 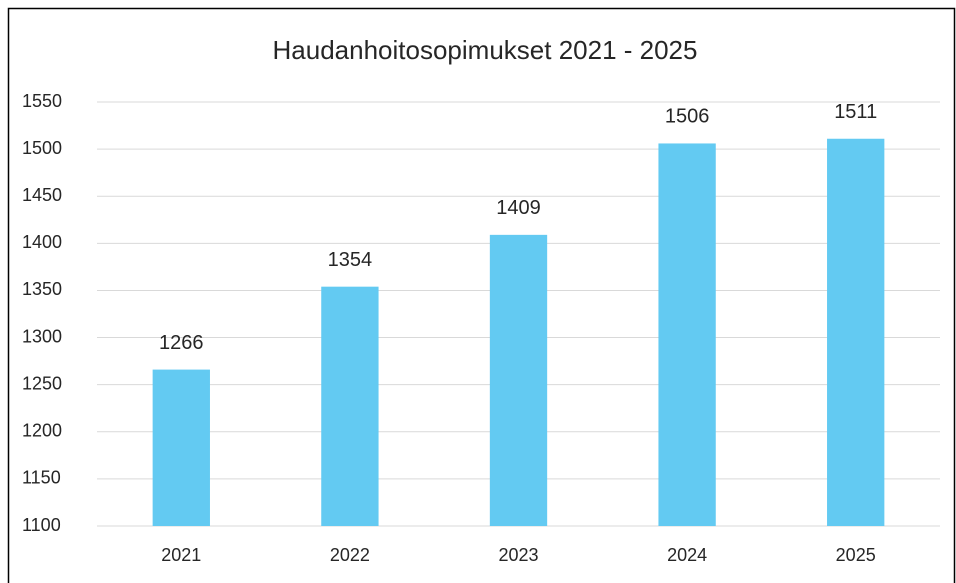 I want to click on x-tick-label: 2022, so click(x=350, y=555).